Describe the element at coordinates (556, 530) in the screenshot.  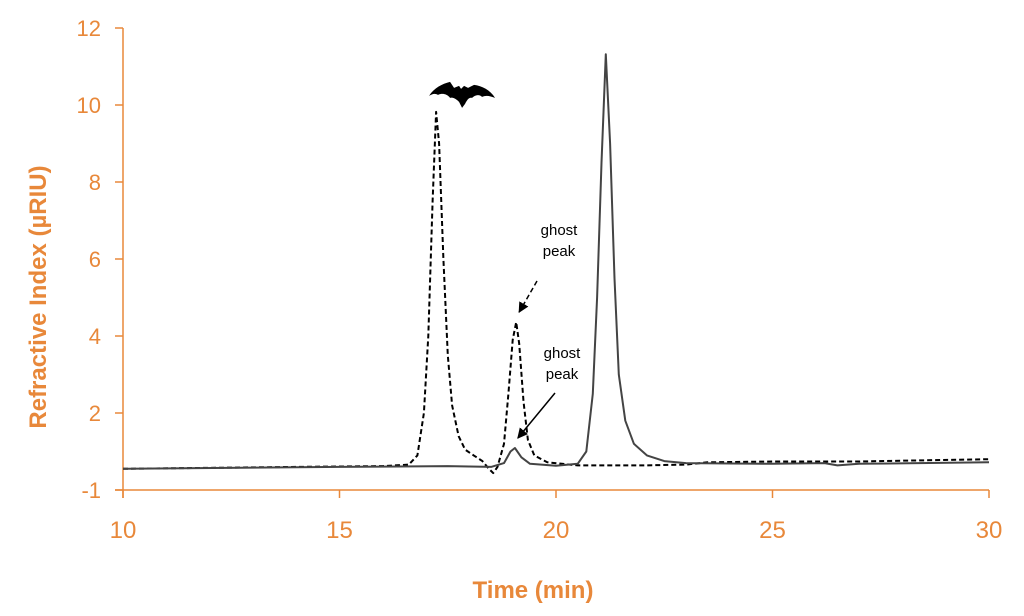
I see `x-tick-label: 20` at that location.